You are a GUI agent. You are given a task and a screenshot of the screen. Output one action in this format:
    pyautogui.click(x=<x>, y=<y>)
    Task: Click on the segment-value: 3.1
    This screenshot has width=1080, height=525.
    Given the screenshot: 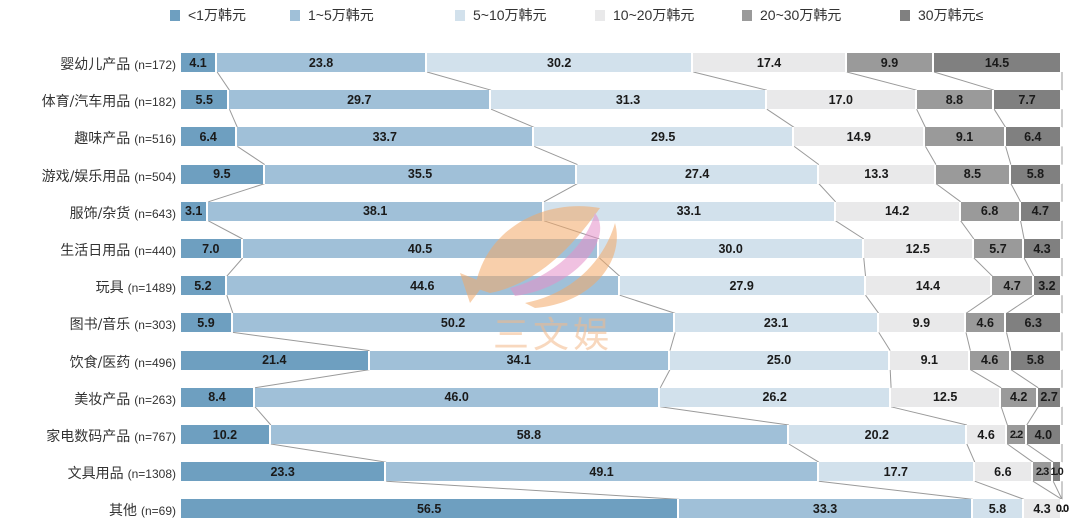 What is the action you would take?
    pyautogui.click(x=193, y=211)
    